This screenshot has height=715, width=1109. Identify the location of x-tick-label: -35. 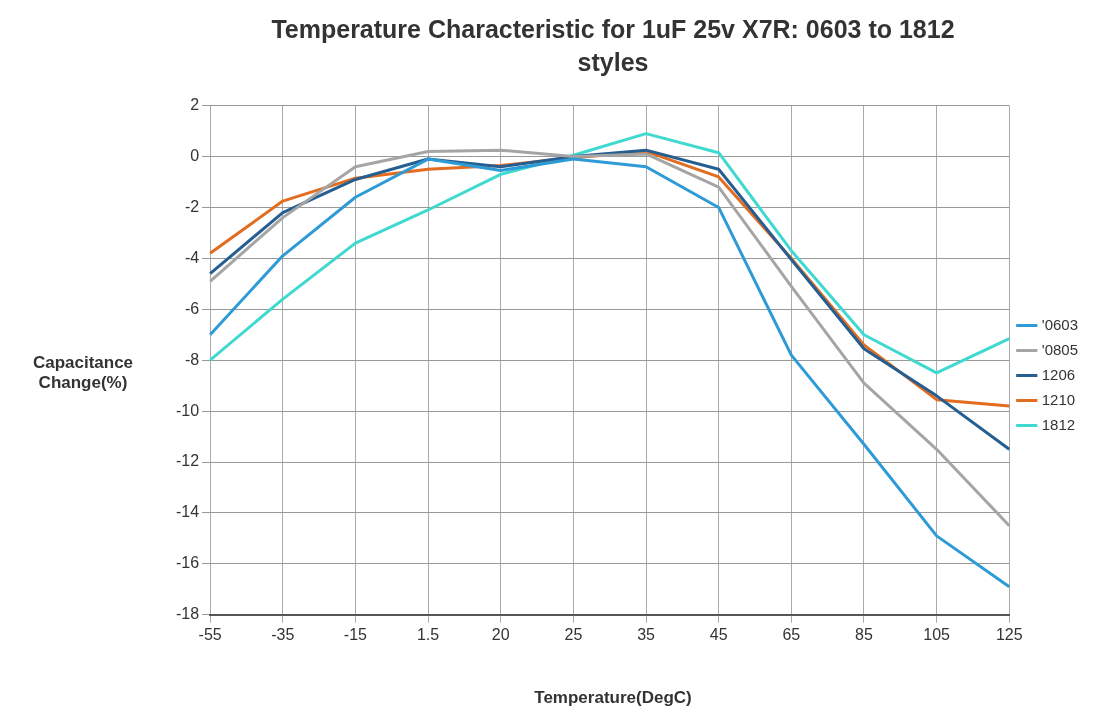
(283, 634).